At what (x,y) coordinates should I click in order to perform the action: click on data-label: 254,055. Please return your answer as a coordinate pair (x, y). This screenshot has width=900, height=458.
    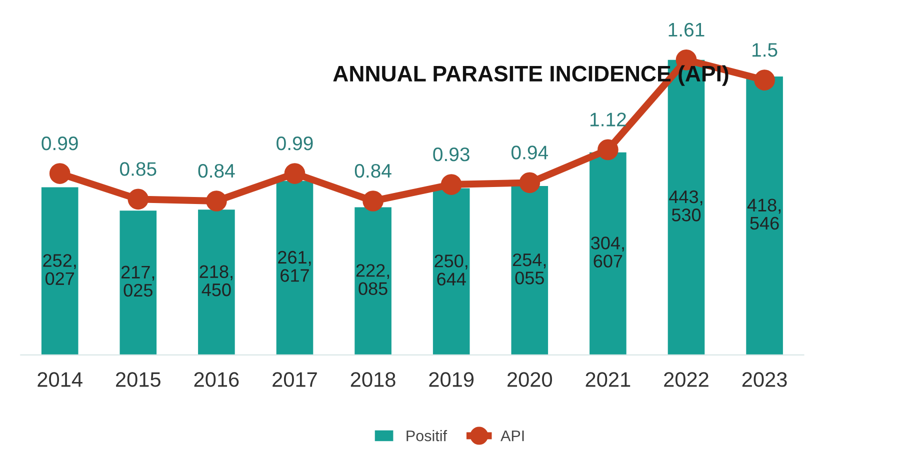
    Looking at the image, I should click on (529, 268).